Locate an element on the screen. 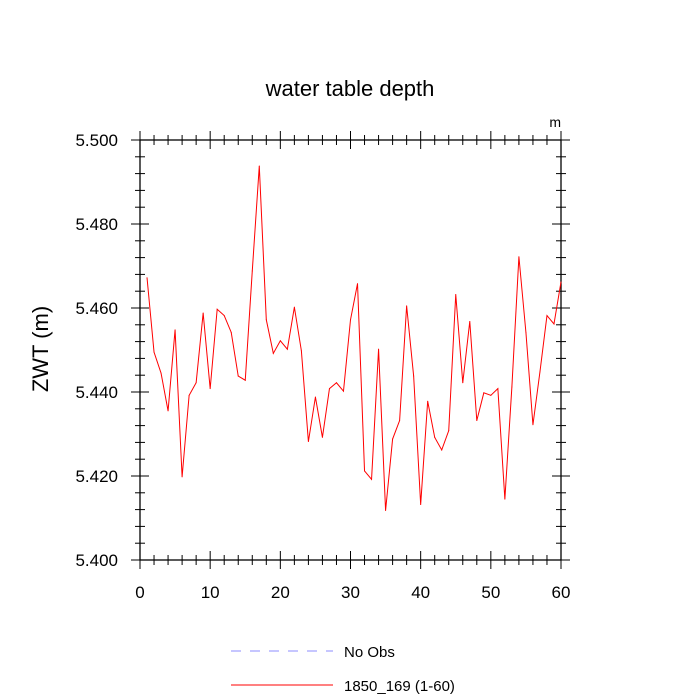 The image size is (700, 700). x-tick-label: 40 is located at coordinates (420, 592).